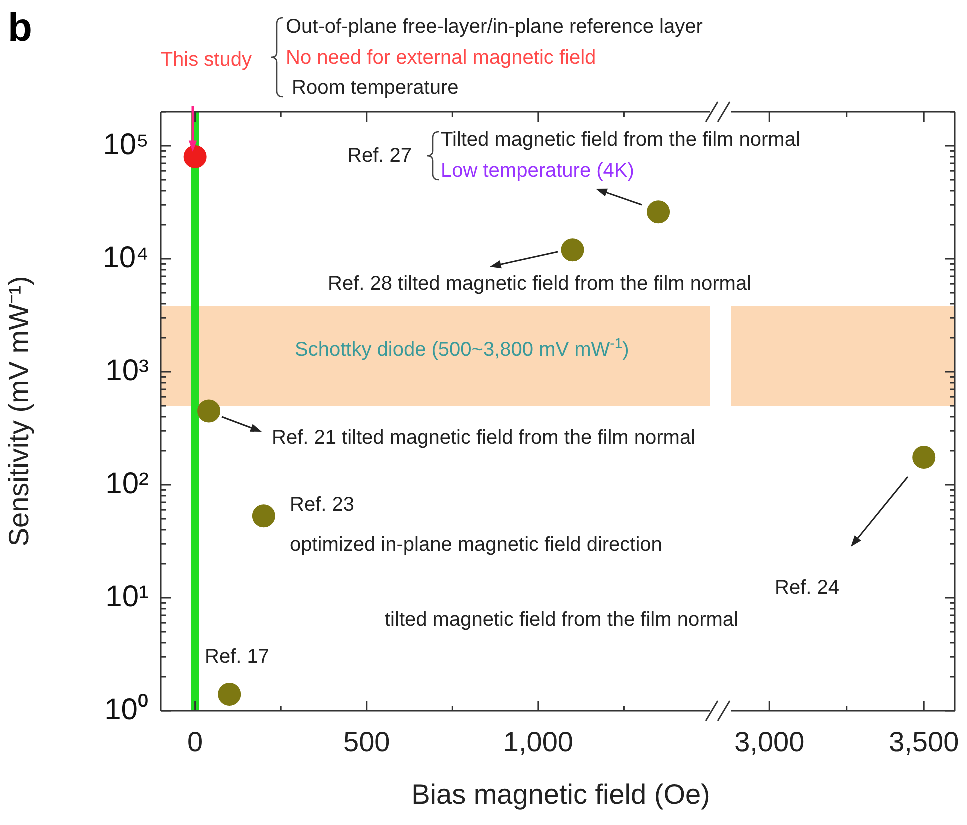 Image resolution: width=967 pixels, height=825 pixels. Describe the element at coordinates (441, 58) in the screenshot. I see `text: No need for external magnetic field` at that location.